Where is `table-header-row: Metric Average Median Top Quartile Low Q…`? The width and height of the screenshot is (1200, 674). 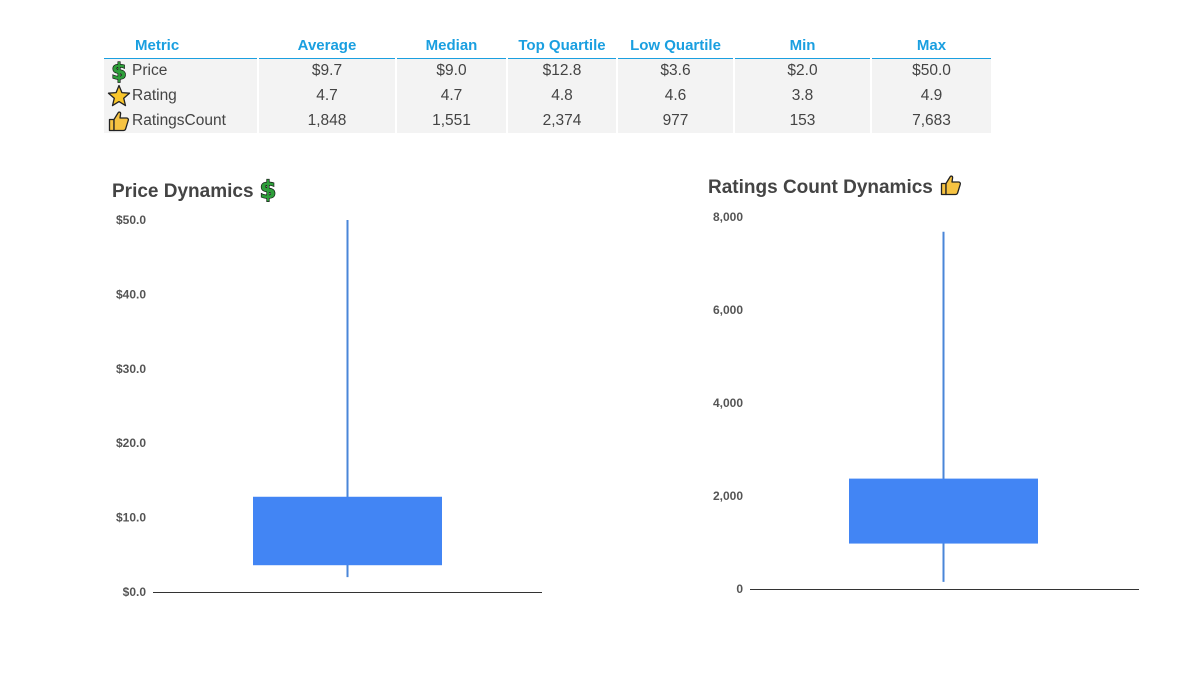
table-header-row: Metric Average Median Top Quartile Low Q… is located at coordinates (548, 46).